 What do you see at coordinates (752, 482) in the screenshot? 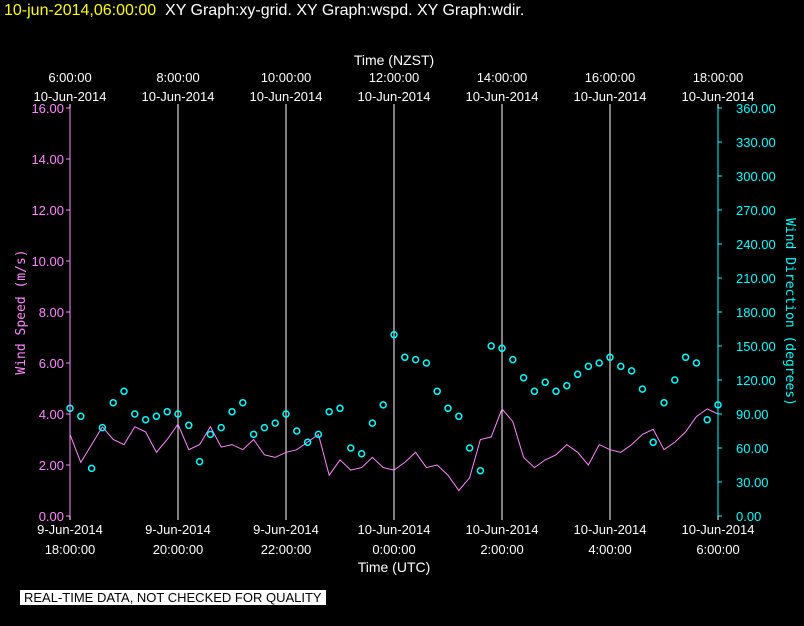
I see `right-tick-label: 30.00` at bounding box center [752, 482].